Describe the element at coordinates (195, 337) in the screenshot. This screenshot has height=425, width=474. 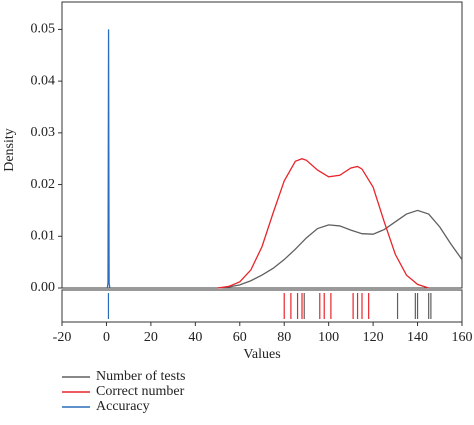
I see `x-tick-label: 40` at that location.